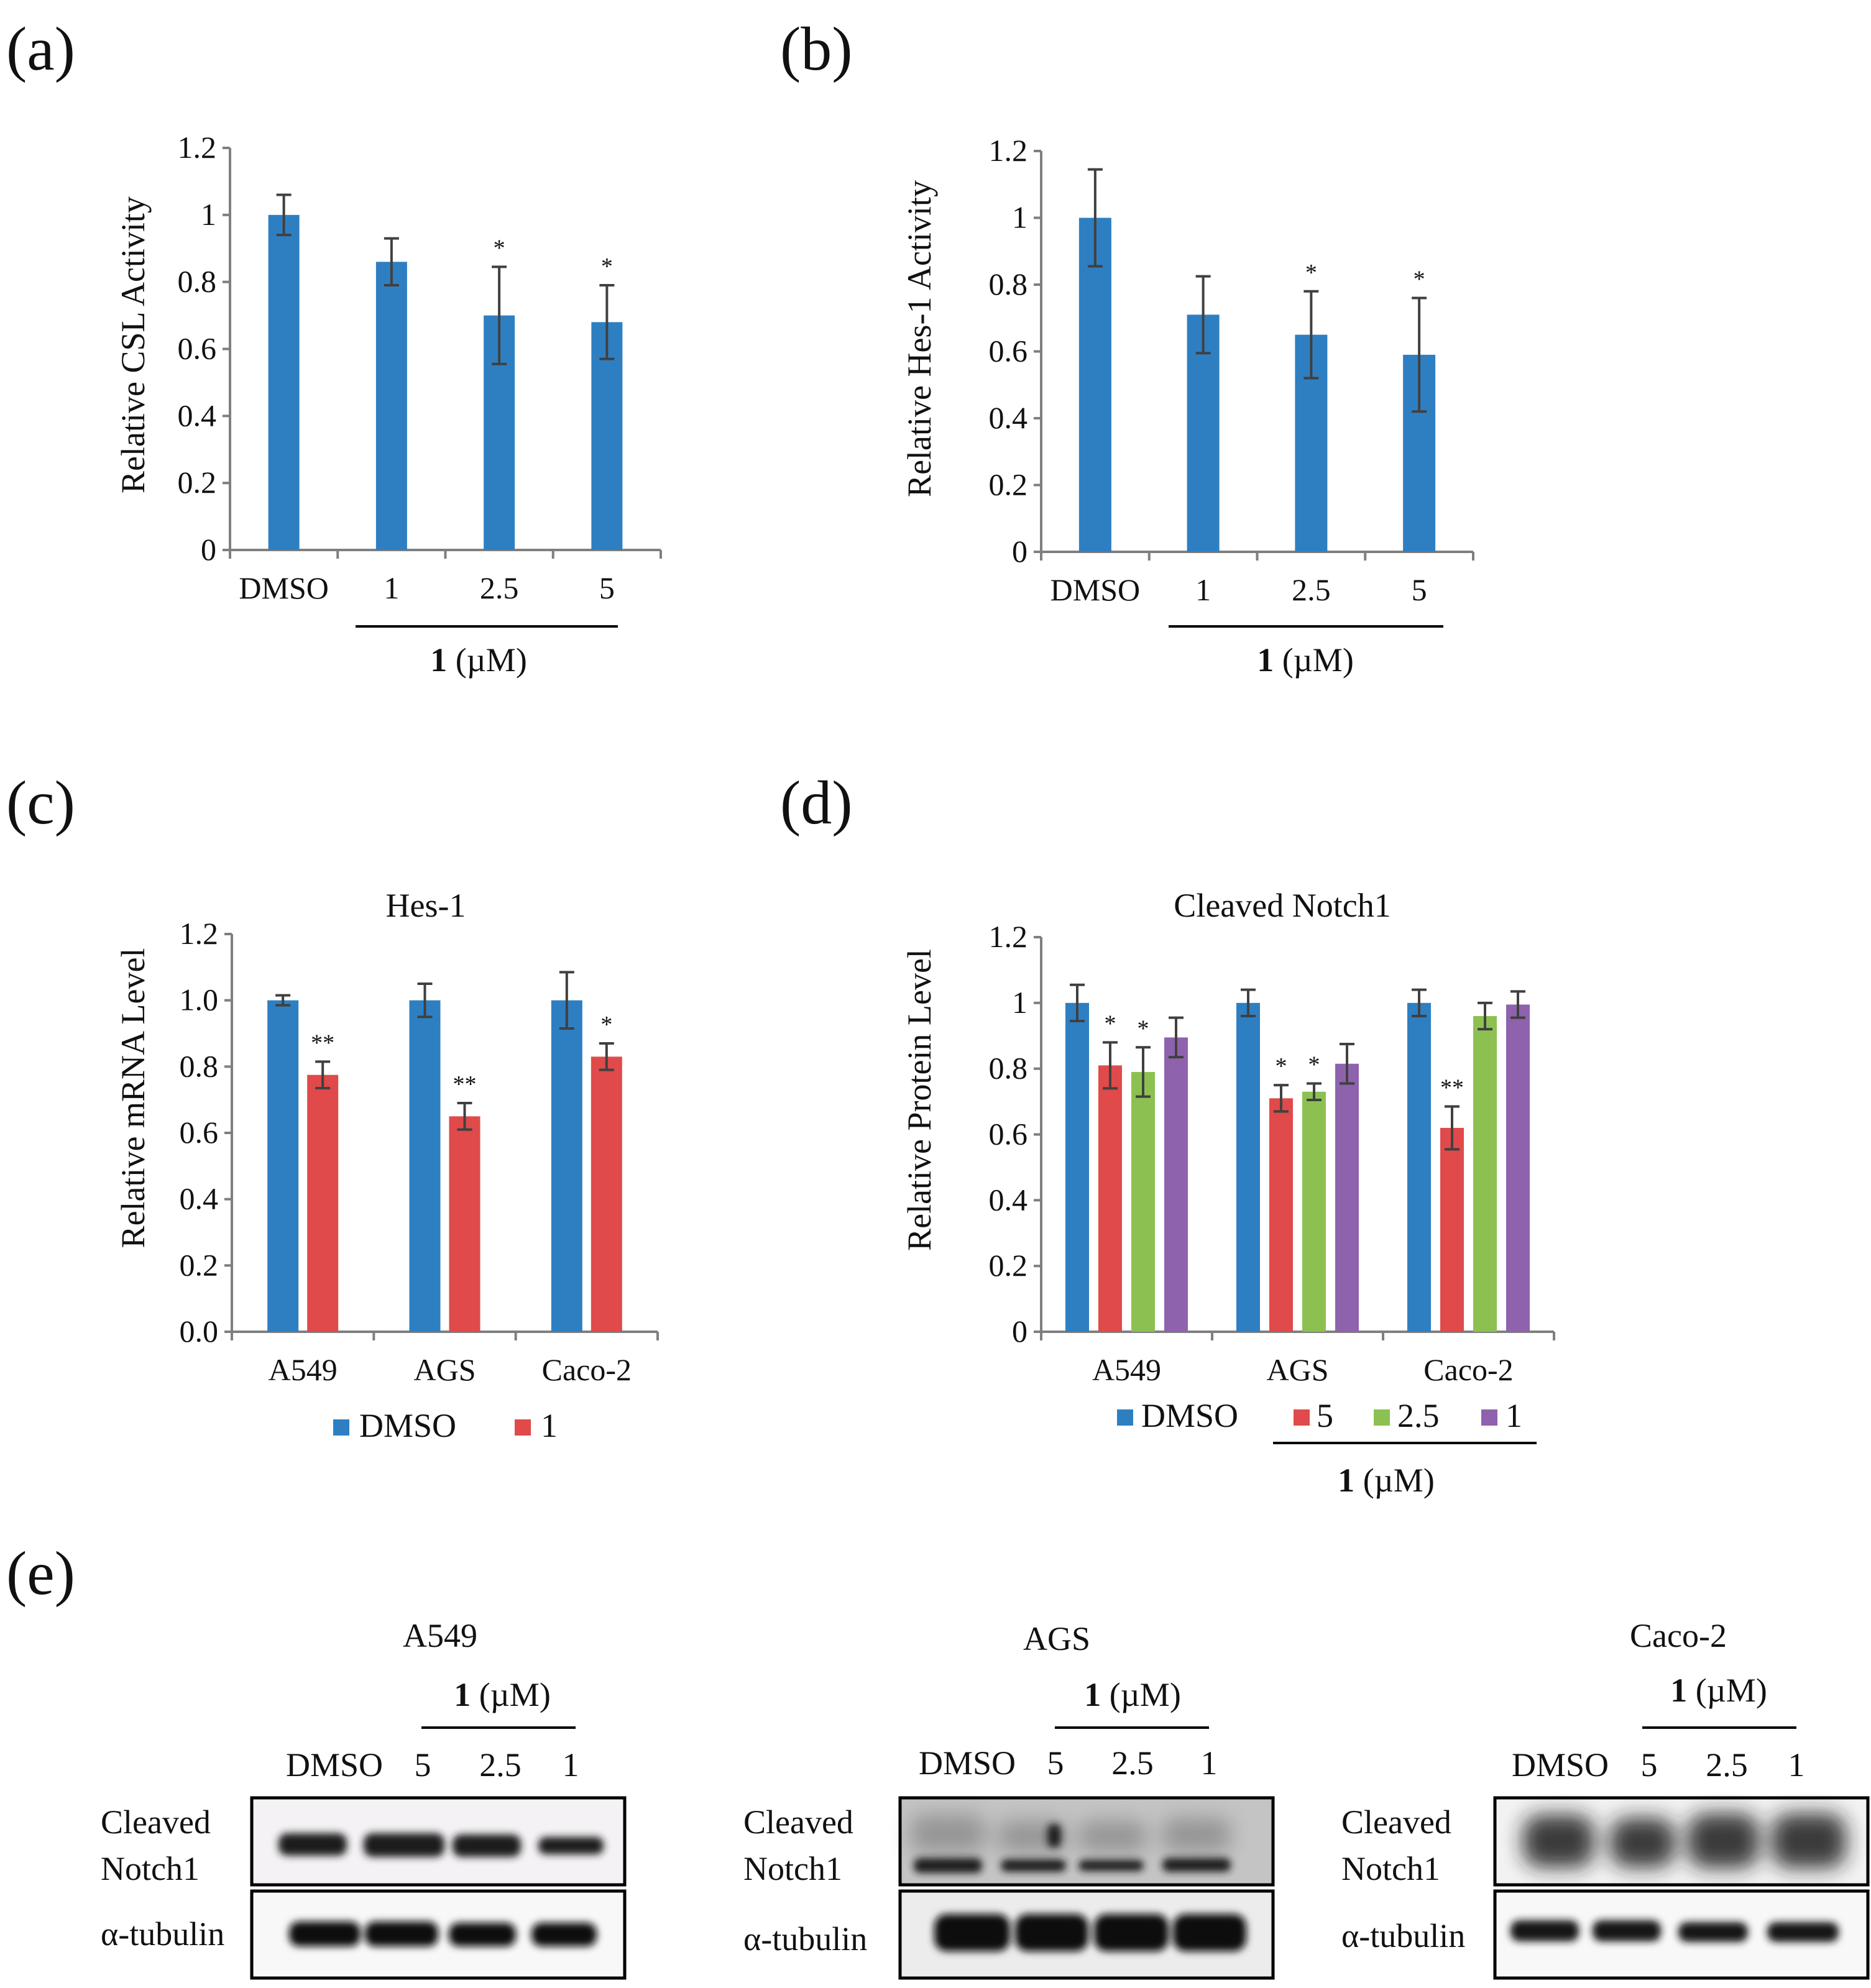 The width and height of the screenshot is (1871, 1988). What do you see at coordinates (197, 415) in the screenshot?
I see `chart-a-ytick-label: 0.4` at bounding box center [197, 415].